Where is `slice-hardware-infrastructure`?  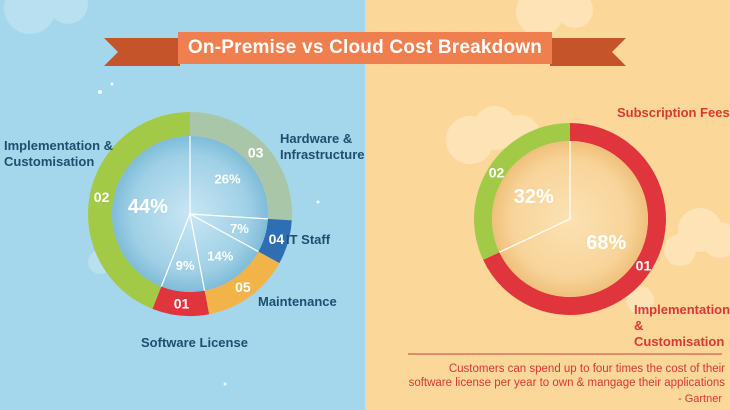 slice-hardware-infrastructure is located at coordinates (241, 166).